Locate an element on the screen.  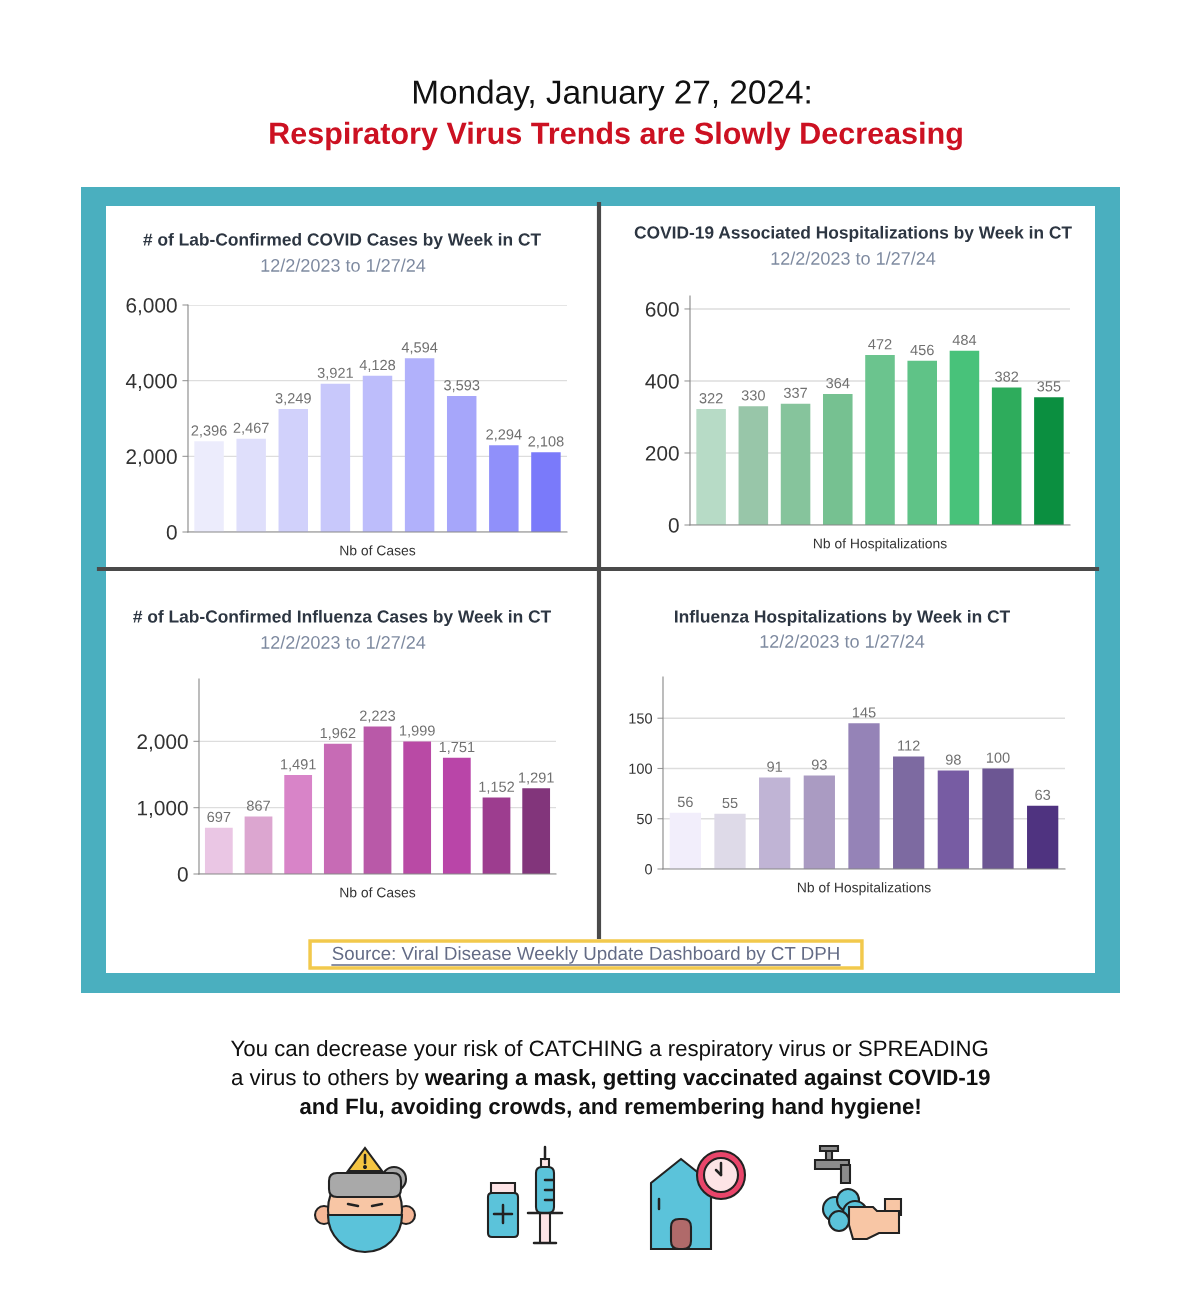
data-label: 56 is located at coordinates (685, 802).